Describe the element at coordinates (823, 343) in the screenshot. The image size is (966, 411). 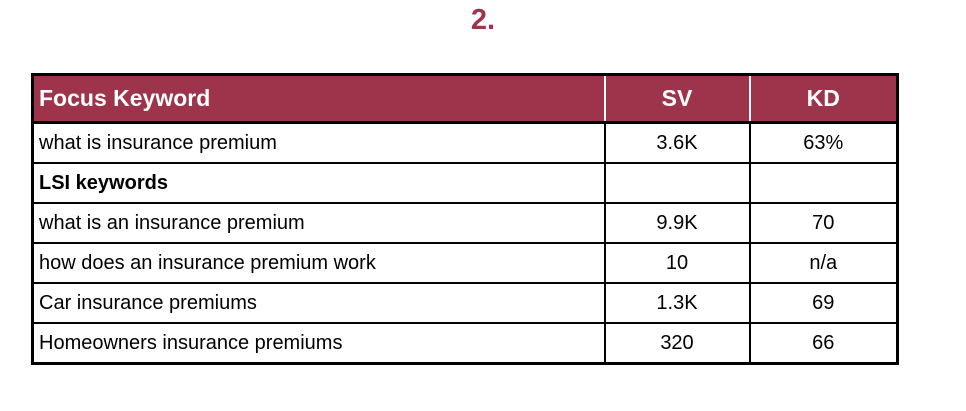
I see `kd-cell: 66` at that location.